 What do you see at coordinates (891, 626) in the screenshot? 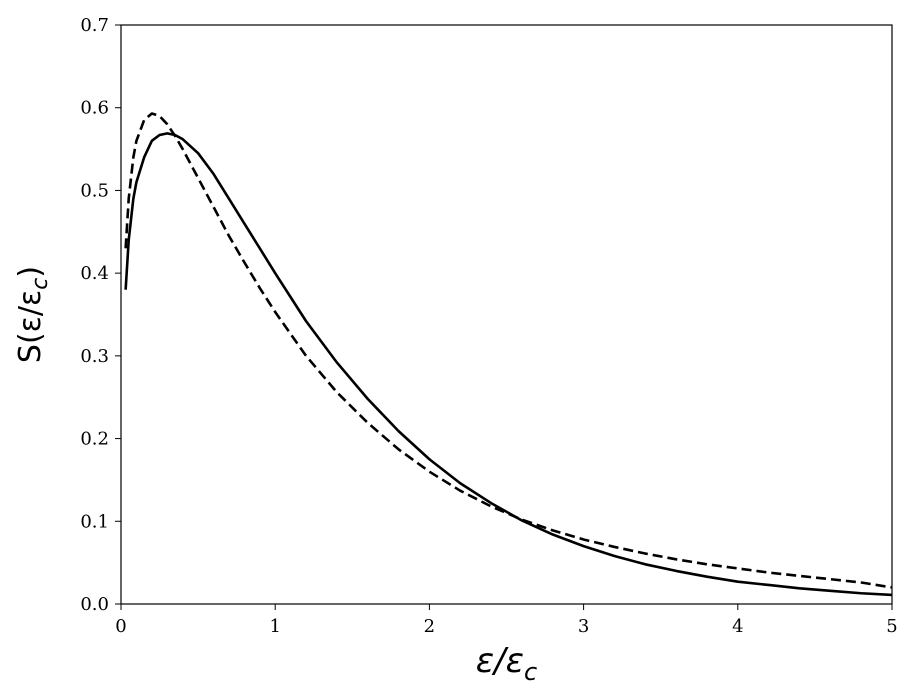
I see `x-tick-label: 5` at bounding box center [891, 626].